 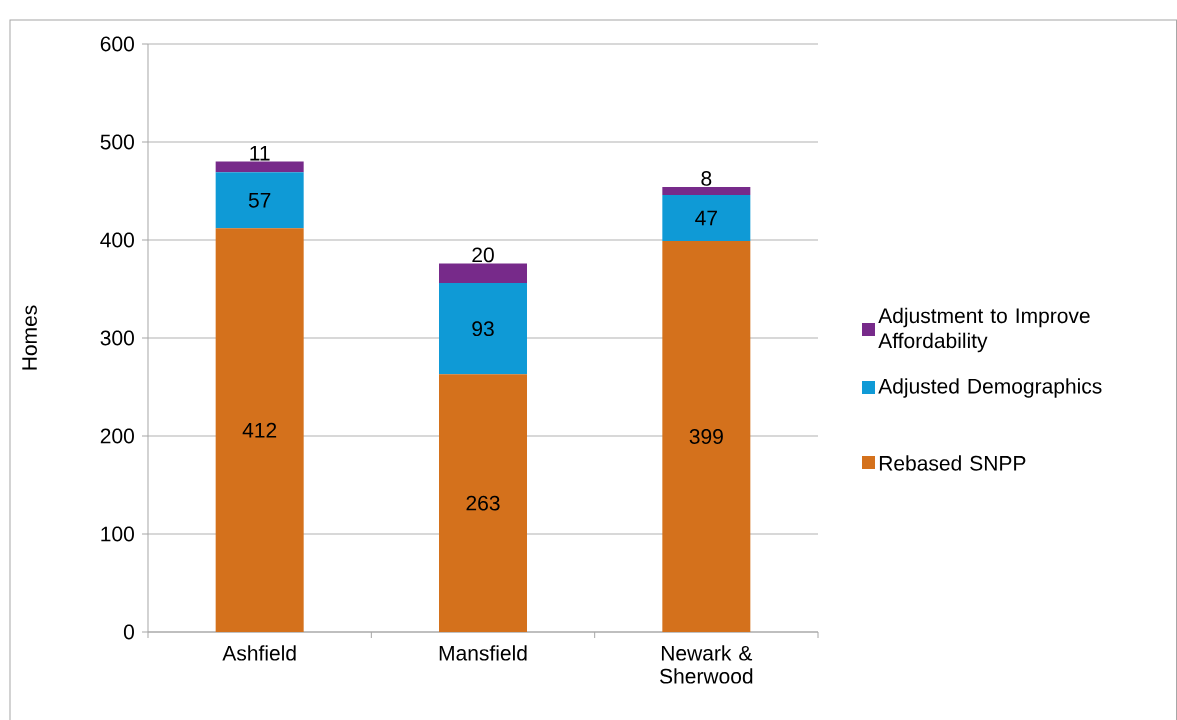 I want to click on y-tick-label: 0, so click(x=128, y=632).